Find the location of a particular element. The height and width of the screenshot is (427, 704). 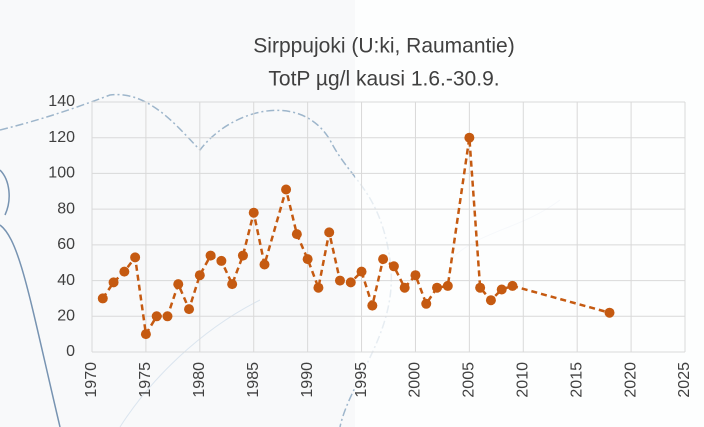

x-tick-label: 2015 is located at coordinates (576, 380).